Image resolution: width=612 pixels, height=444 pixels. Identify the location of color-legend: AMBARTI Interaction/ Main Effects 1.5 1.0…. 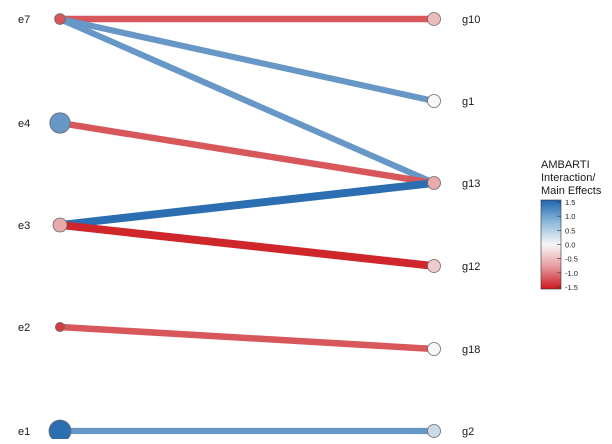
(571, 225).